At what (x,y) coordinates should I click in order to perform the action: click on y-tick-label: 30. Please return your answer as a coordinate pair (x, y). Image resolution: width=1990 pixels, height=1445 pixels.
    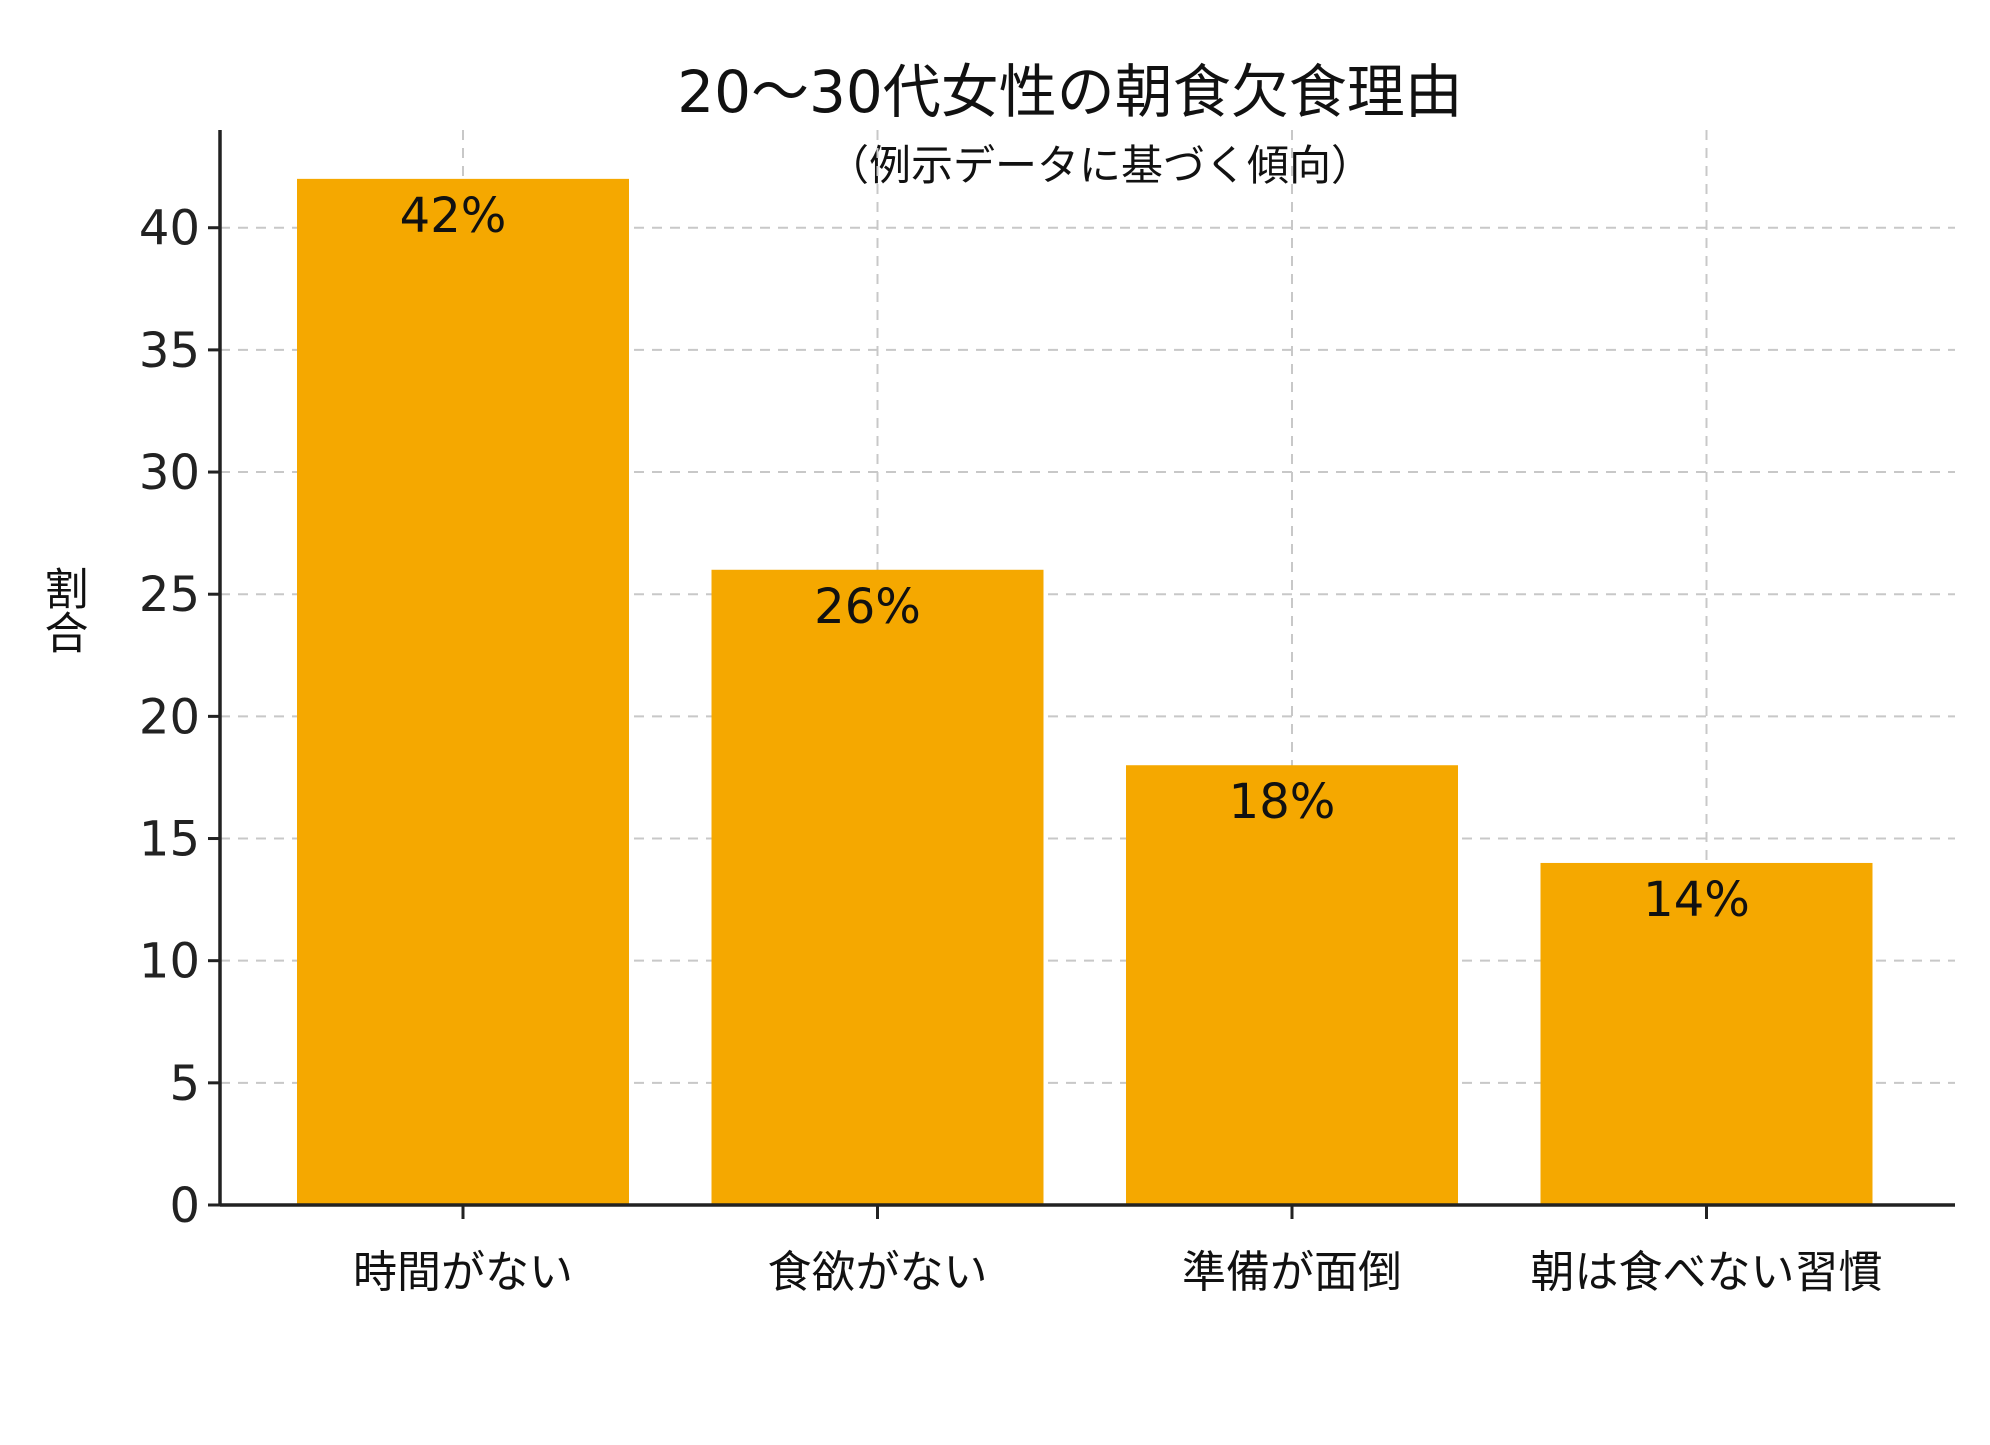
    Looking at the image, I should click on (169, 473).